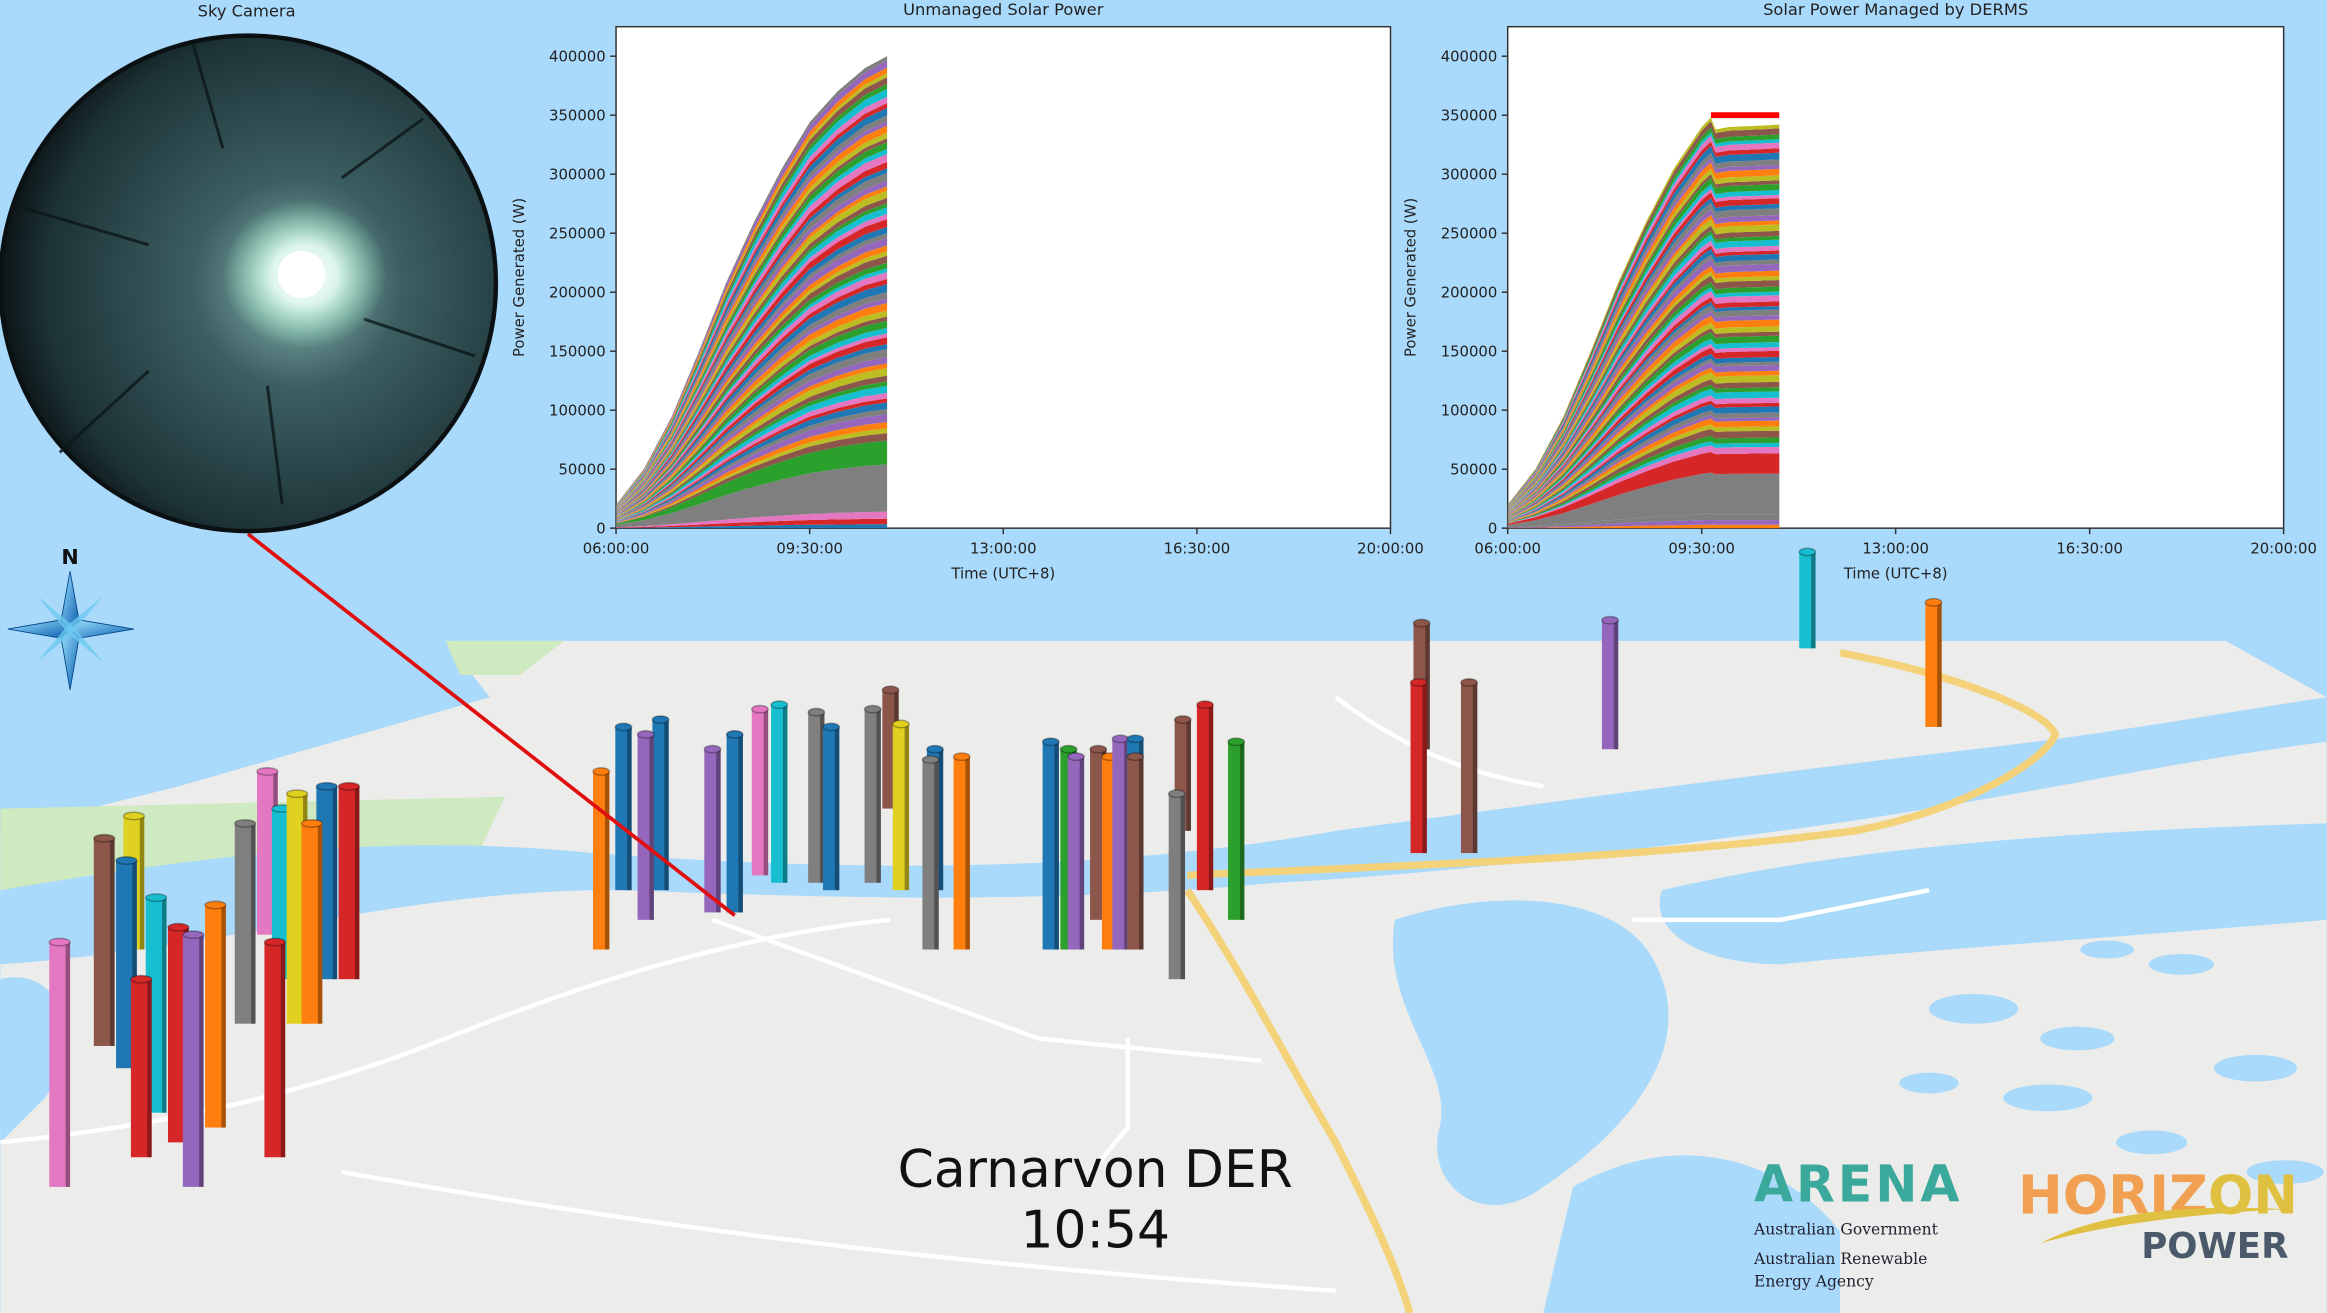 The image size is (2327, 1313). I want to click on compass: N, so click(70, 617).